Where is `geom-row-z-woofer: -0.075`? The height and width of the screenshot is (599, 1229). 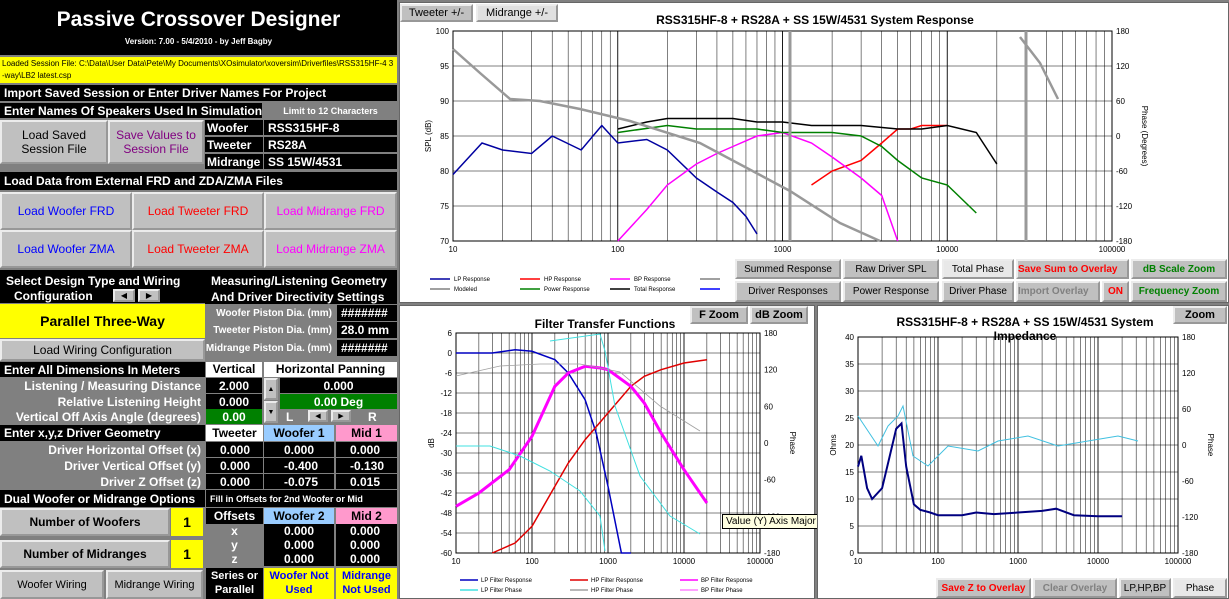
geom-row-z-woofer: -0.075 is located at coordinates (299, 481).